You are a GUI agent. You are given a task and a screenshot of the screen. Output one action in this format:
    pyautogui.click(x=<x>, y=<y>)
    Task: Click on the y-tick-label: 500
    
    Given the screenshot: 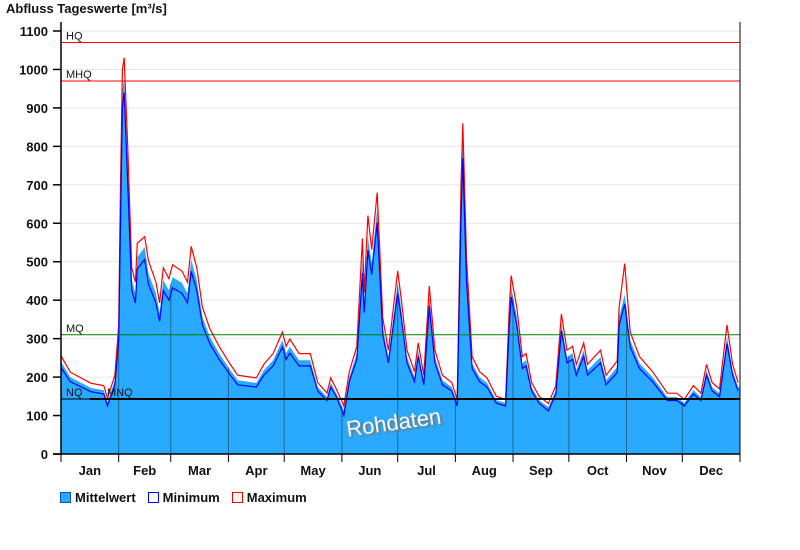 What is the action you would take?
    pyautogui.click(x=37, y=262)
    